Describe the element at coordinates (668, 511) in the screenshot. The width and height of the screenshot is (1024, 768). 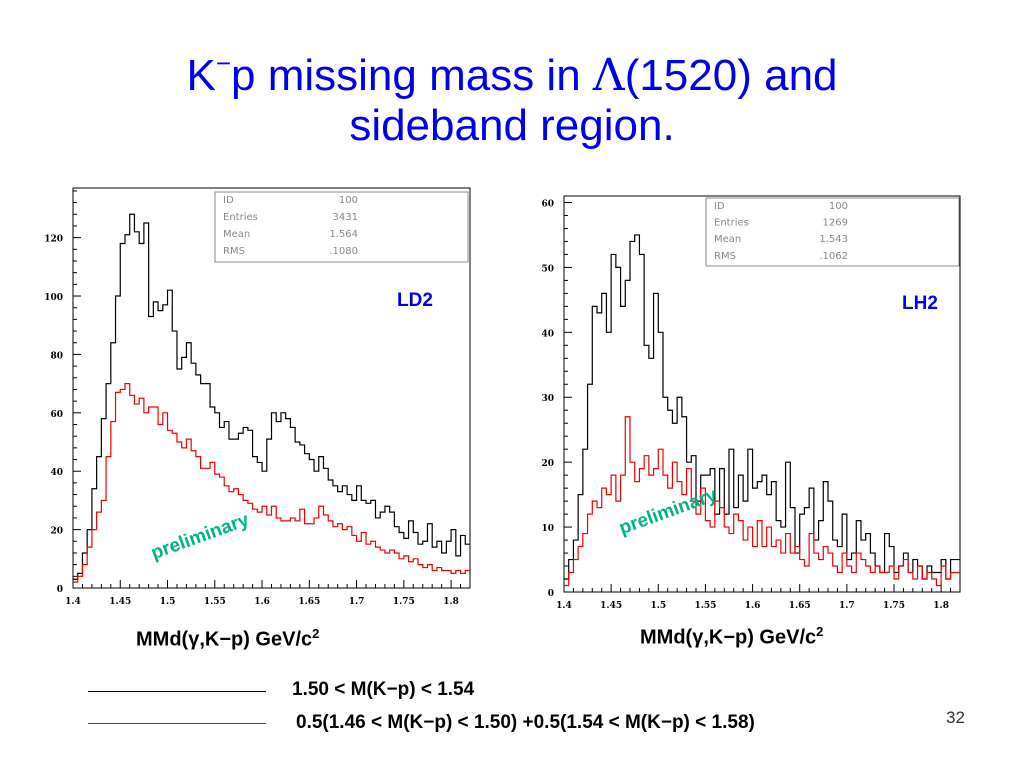
I see `preliminary-watermark-lh2: preliminary` at that location.